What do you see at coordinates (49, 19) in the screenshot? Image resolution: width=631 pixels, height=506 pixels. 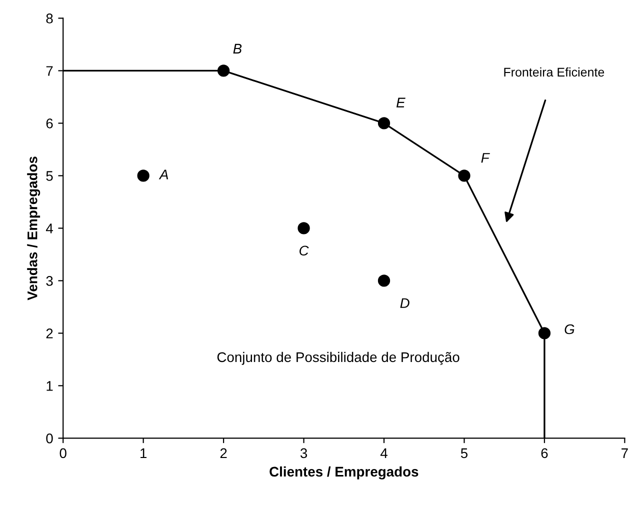 I see `y-tick-label: 8` at bounding box center [49, 19].